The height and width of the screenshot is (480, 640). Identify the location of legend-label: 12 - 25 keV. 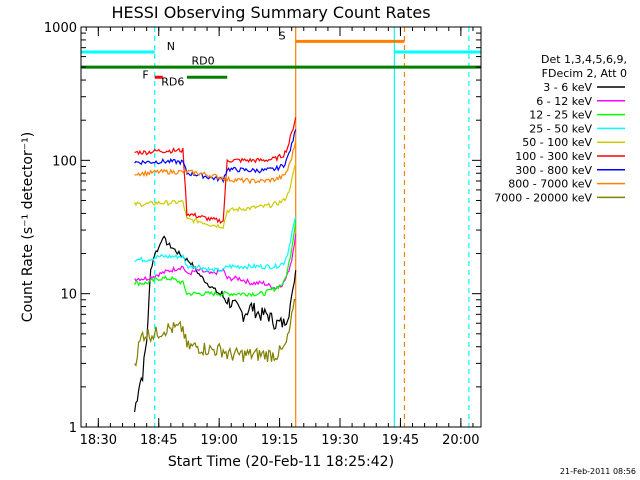
(560, 115).